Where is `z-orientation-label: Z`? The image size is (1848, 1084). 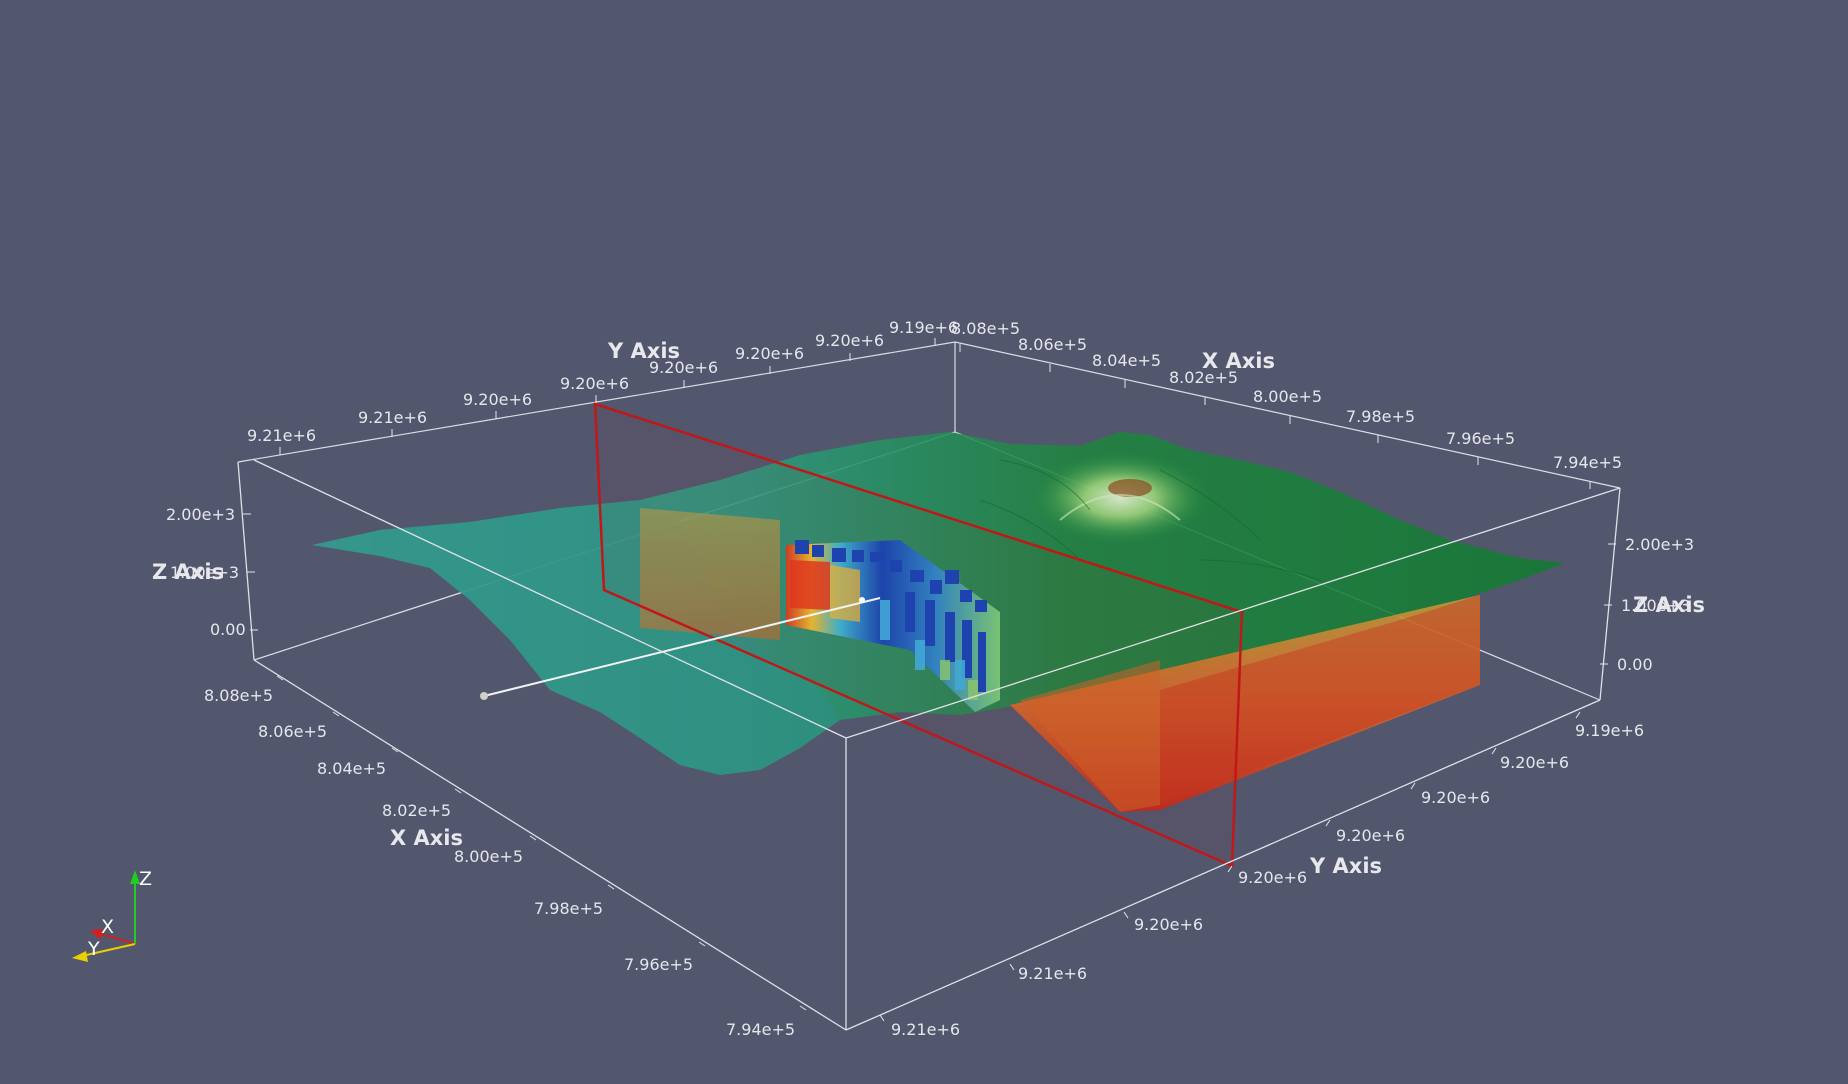
z-orientation-label: Z is located at coordinates (145, 879).